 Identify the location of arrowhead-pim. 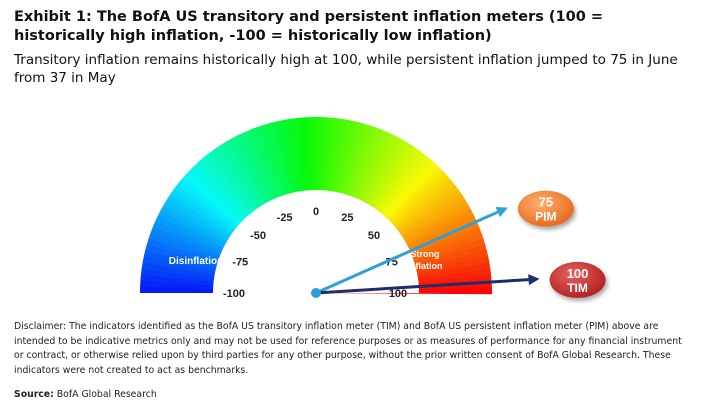
(501, 212).